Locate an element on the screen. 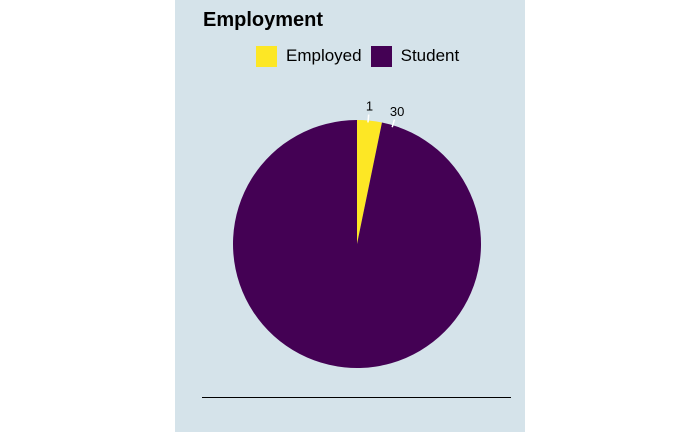 This screenshot has width=700, height=432. label-leader-employed is located at coordinates (368, 118).